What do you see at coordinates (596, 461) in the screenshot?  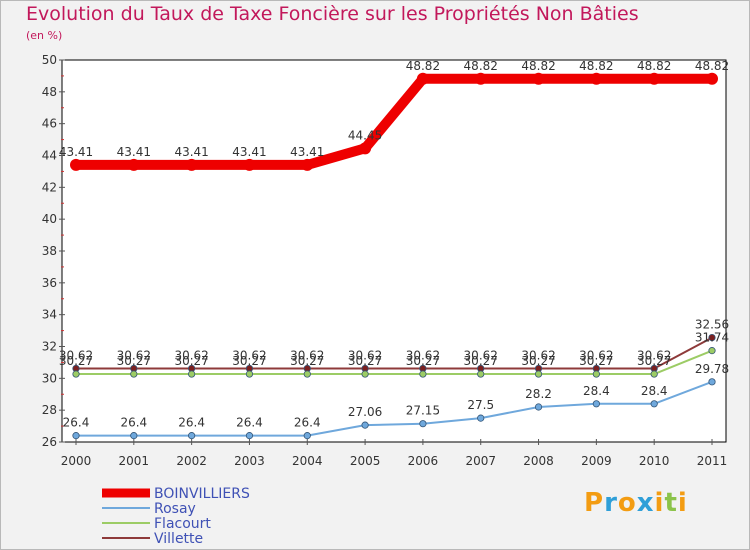 I see `x-tick-label: 2009` at bounding box center [596, 461].